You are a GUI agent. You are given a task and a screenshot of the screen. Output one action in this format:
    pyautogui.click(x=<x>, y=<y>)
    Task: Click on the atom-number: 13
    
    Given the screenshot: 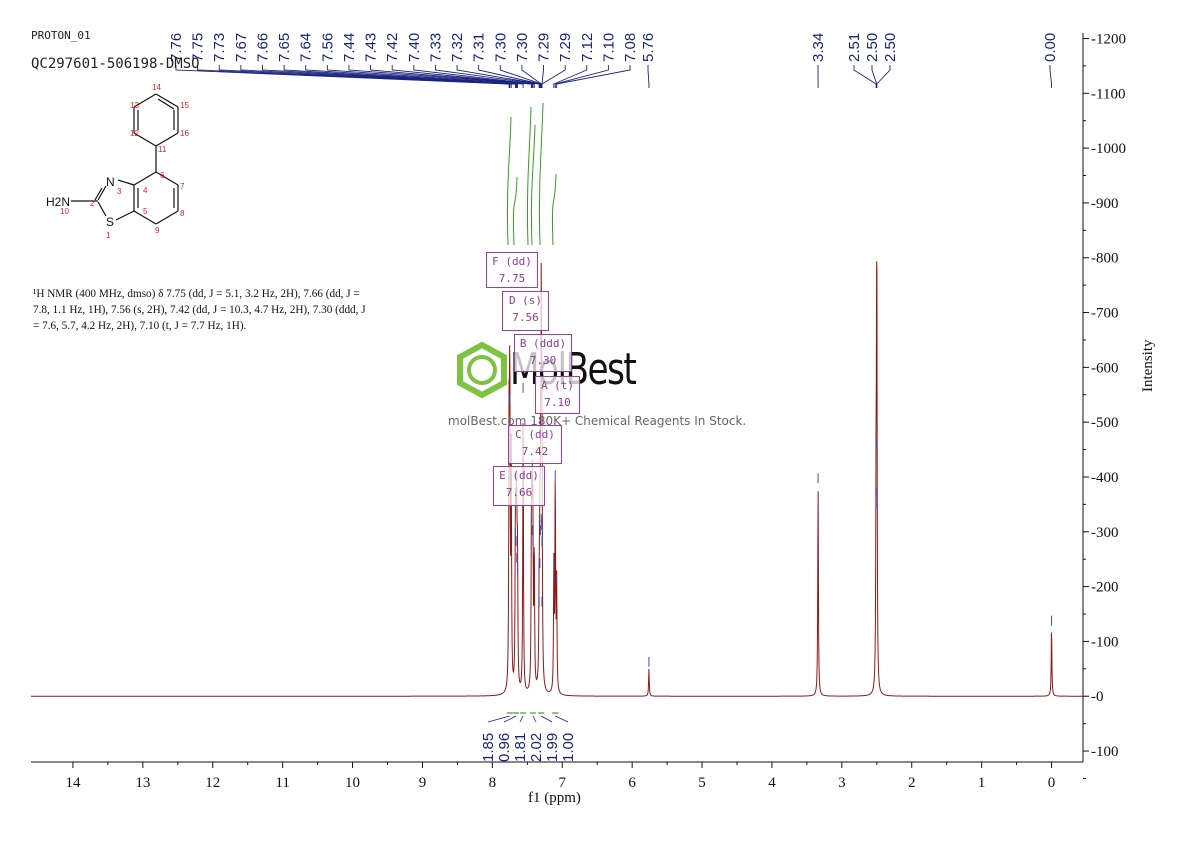 What is the action you would take?
    pyautogui.click(x=134, y=105)
    